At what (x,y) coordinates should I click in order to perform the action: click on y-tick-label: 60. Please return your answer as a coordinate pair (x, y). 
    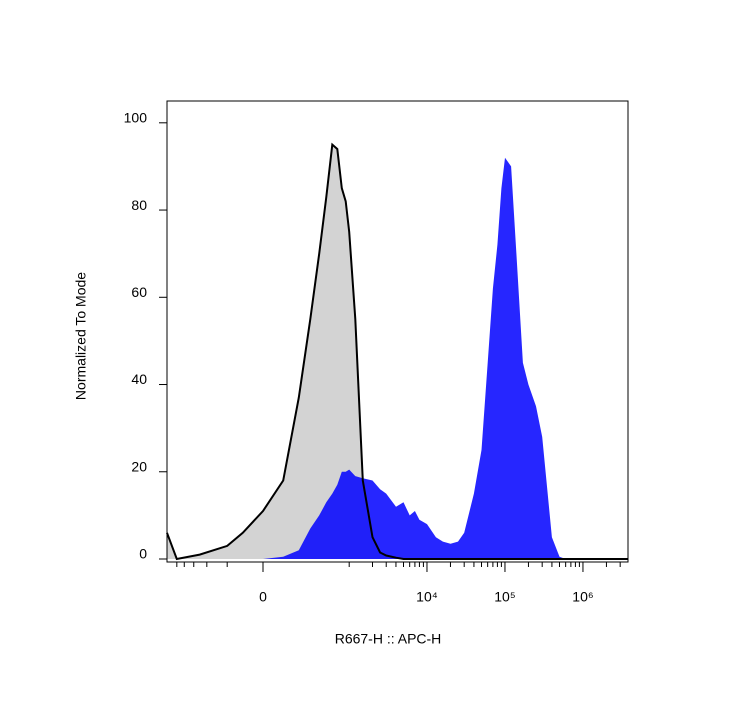
    Looking at the image, I should click on (139, 292).